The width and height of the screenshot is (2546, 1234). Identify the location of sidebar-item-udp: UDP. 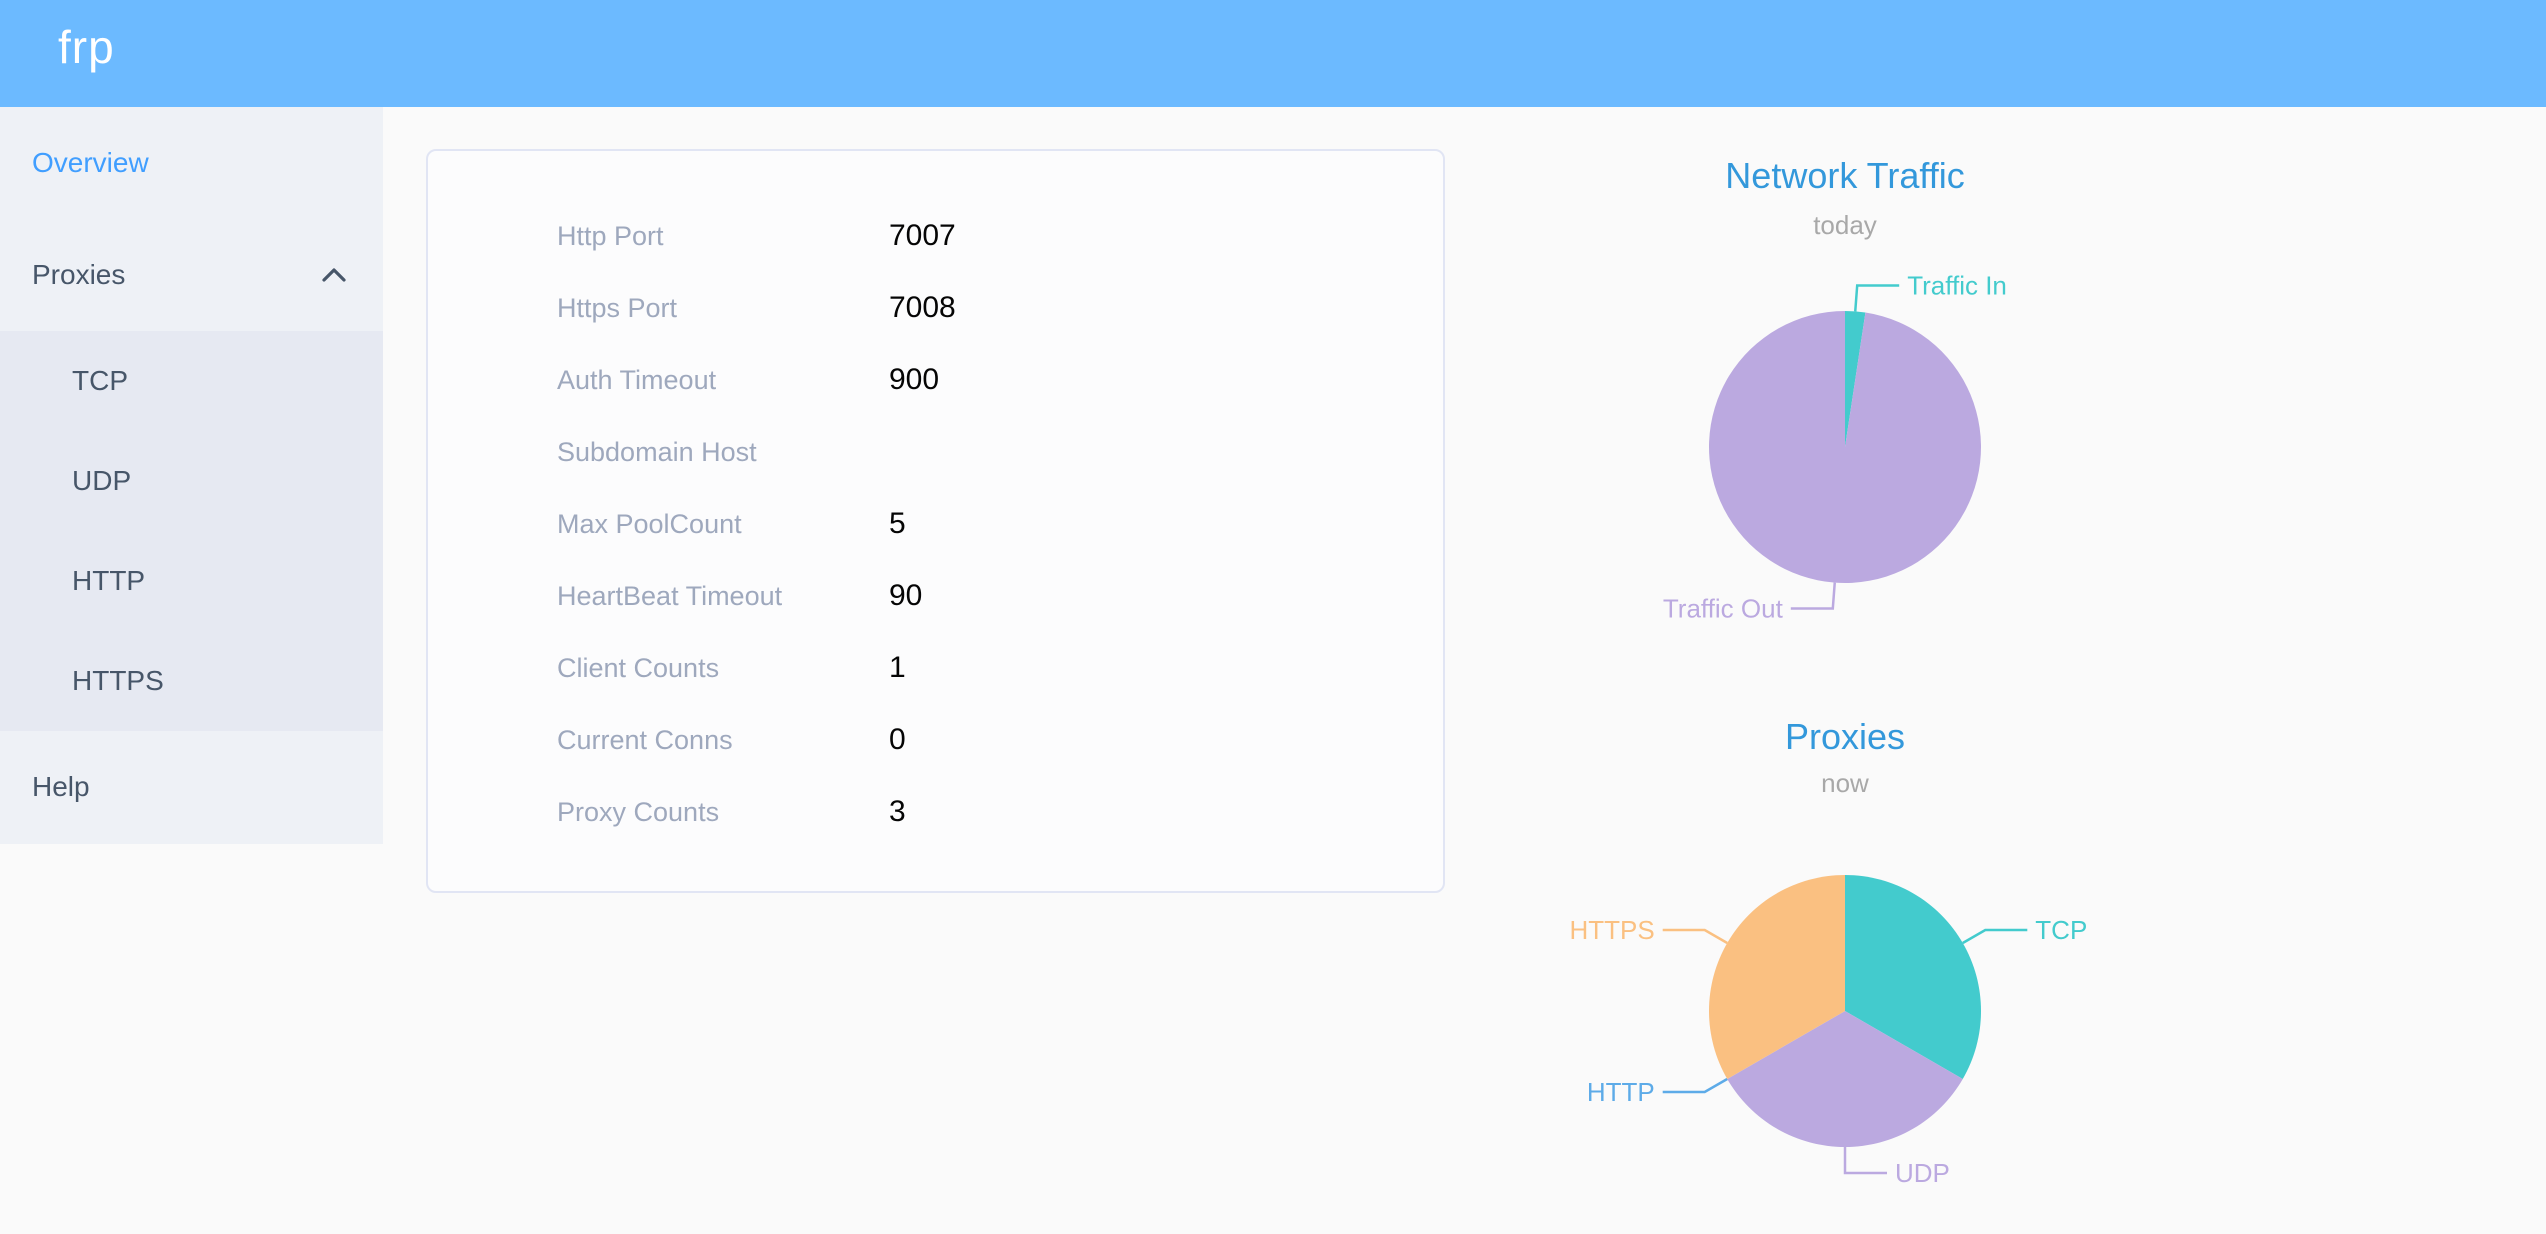
(102, 480).